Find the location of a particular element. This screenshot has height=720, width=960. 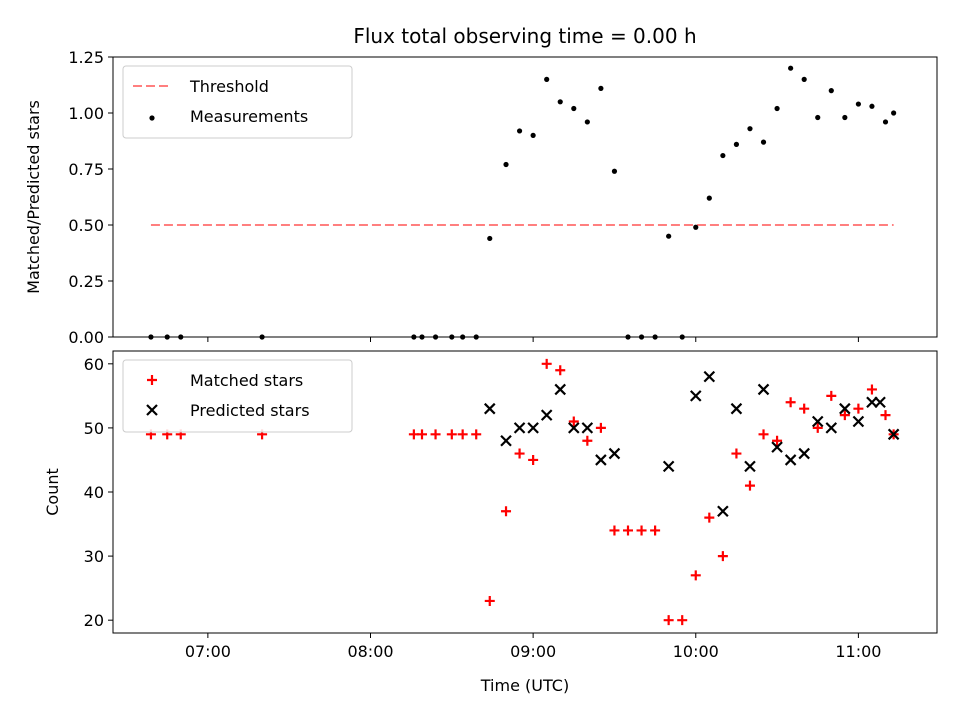

bottom-legend: Matched stars Predicted stars is located at coordinates (237, 396).